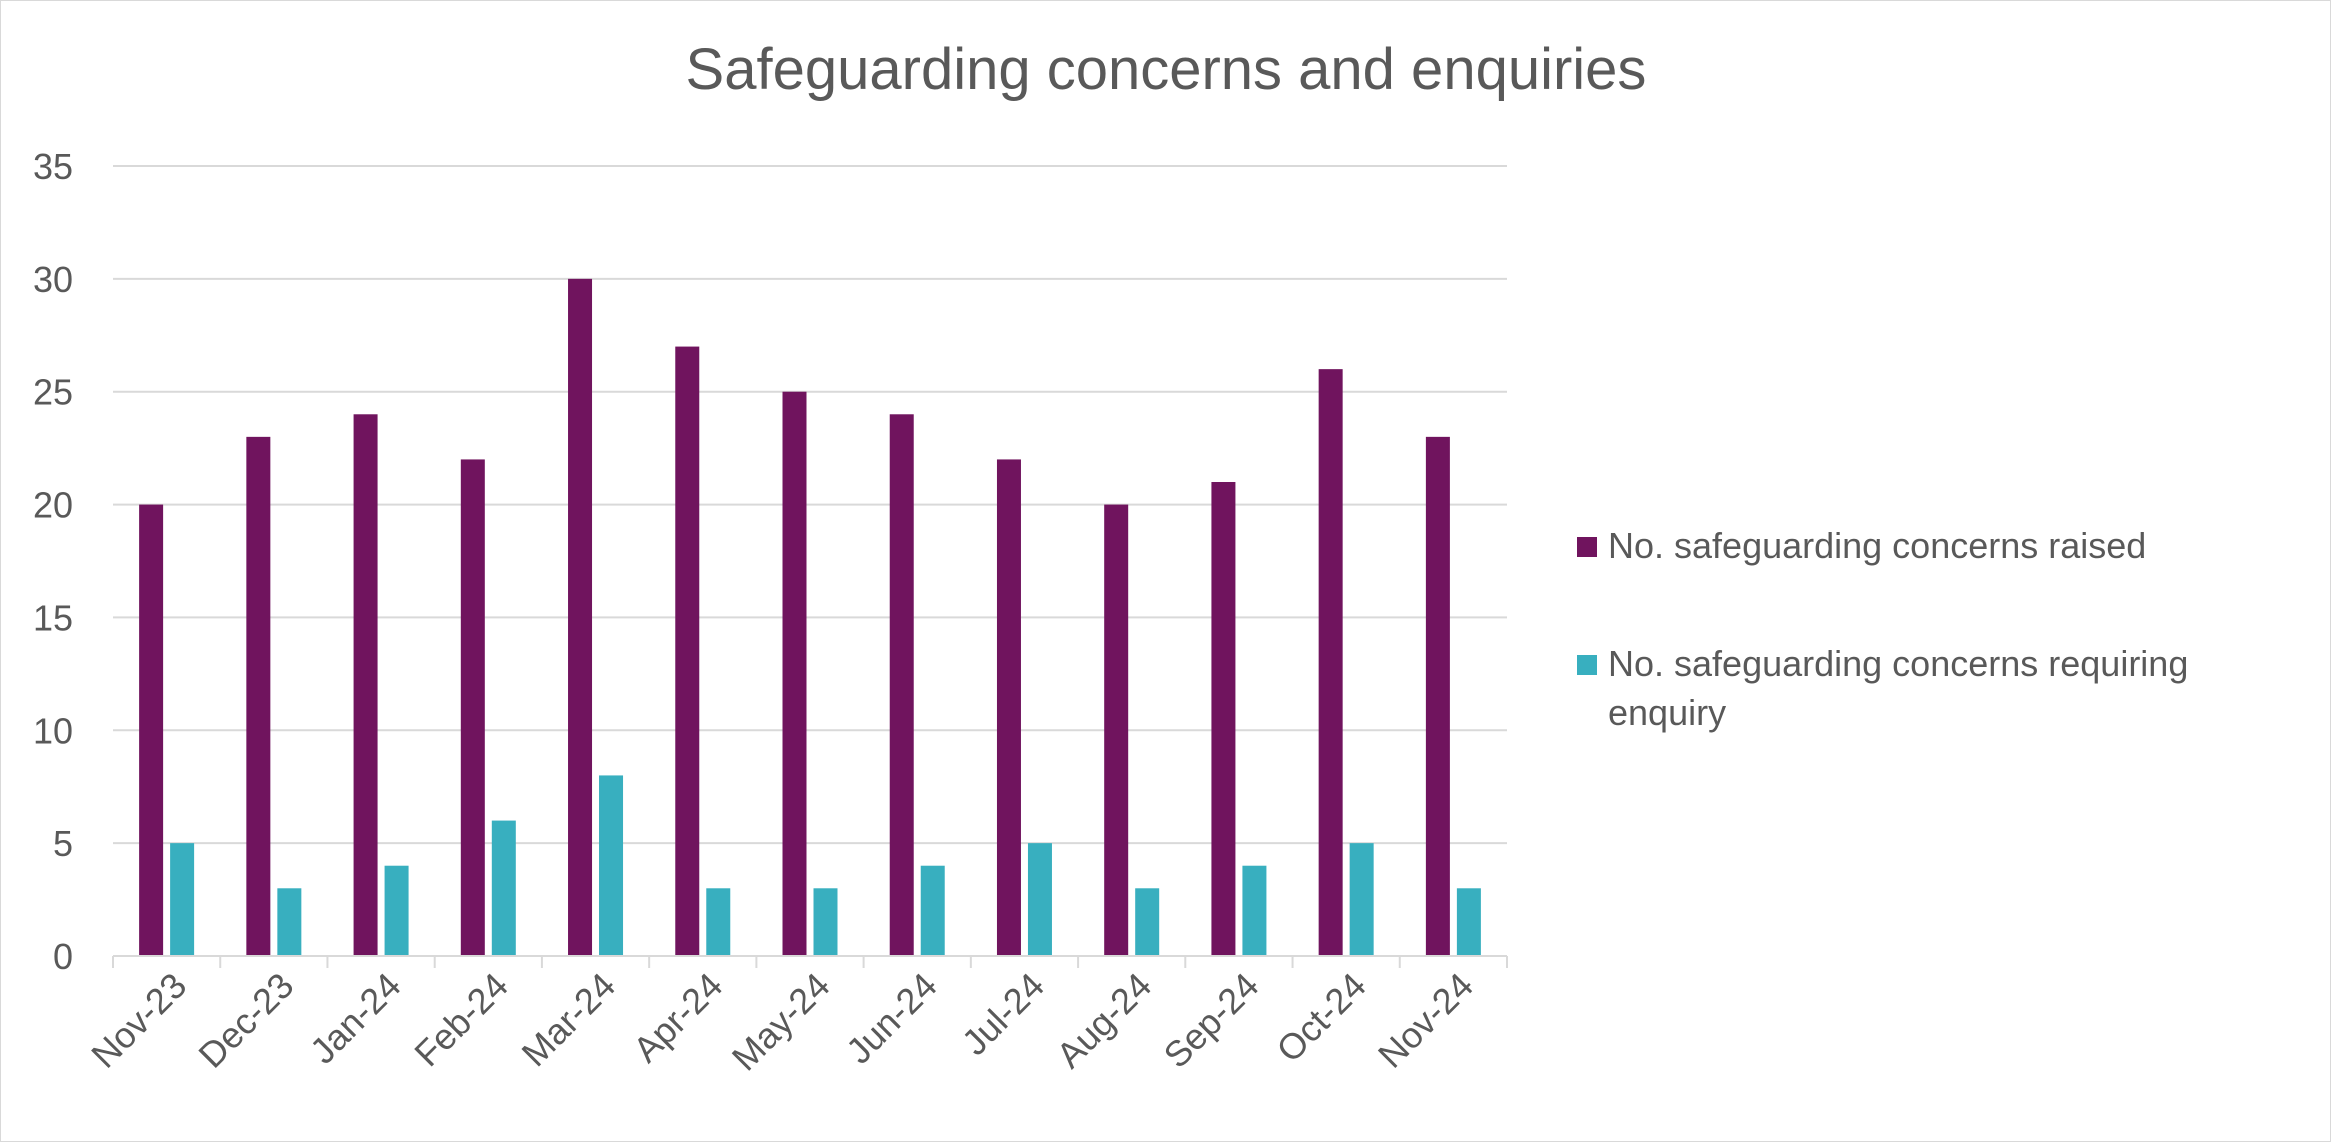 The image size is (2331, 1146). Describe the element at coordinates (1103, 1020) in the screenshot. I see `x-tick-label: Aug-24` at that location.